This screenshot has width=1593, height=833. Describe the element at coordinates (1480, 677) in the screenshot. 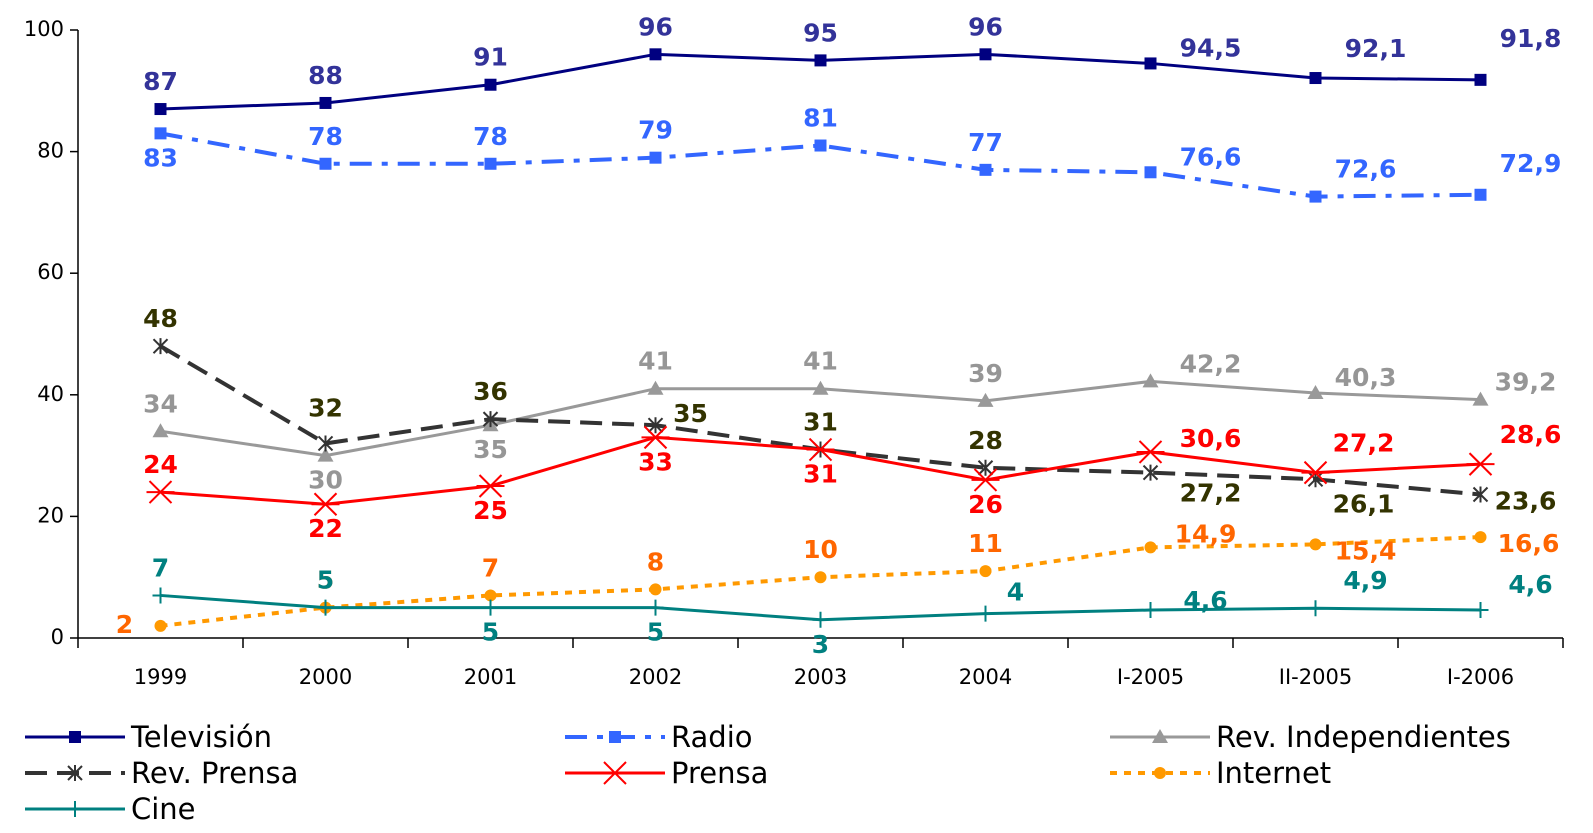

I see `x-tick-label: I-2006` at that location.